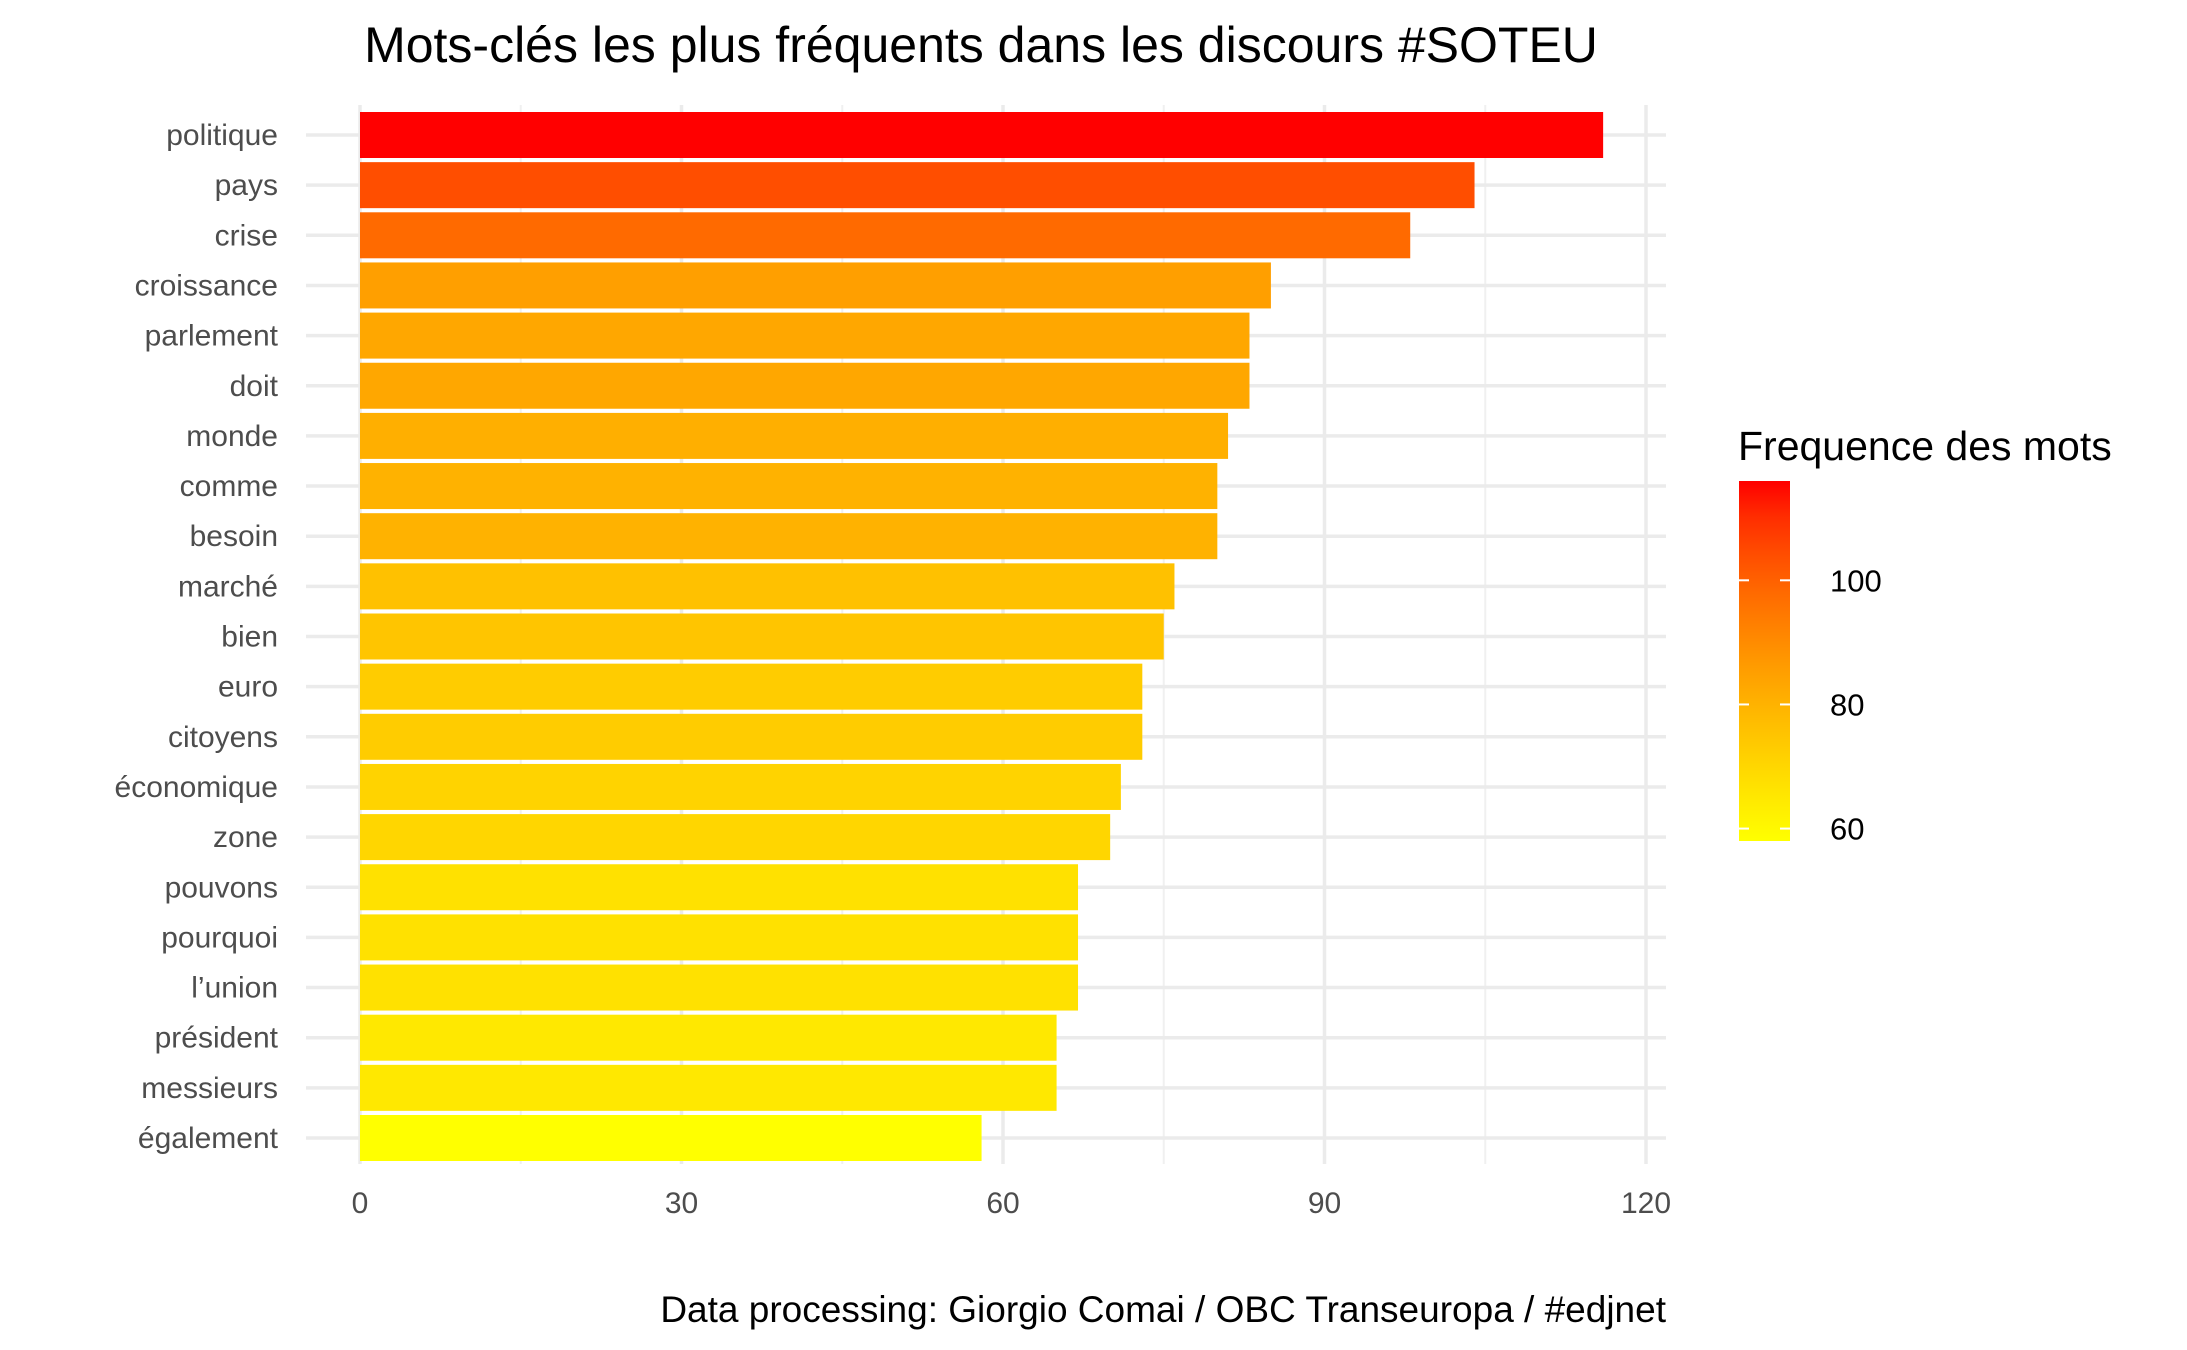  Describe the element at coordinates (222, 135) in the screenshot. I see `y-tick-label: politique` at that location.